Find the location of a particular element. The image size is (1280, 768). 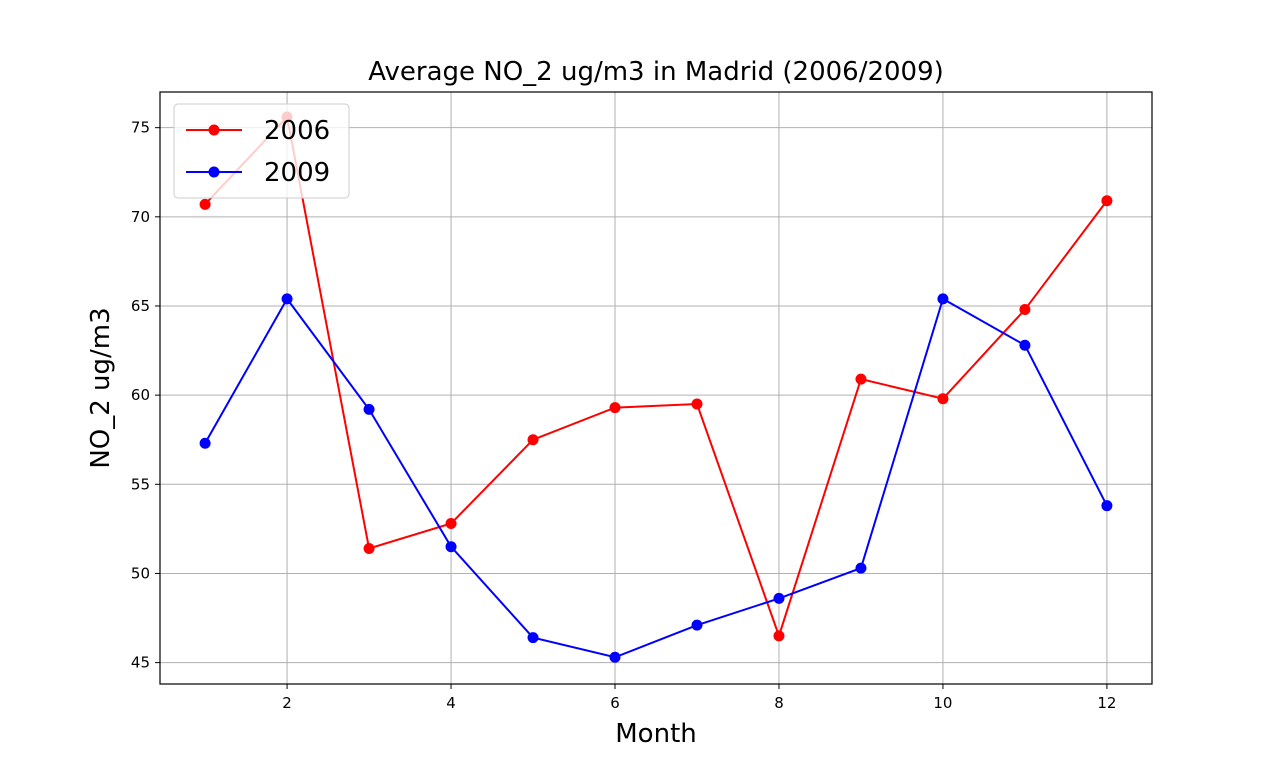

x-tick-label: 2 is located at coordinates (287, 703).